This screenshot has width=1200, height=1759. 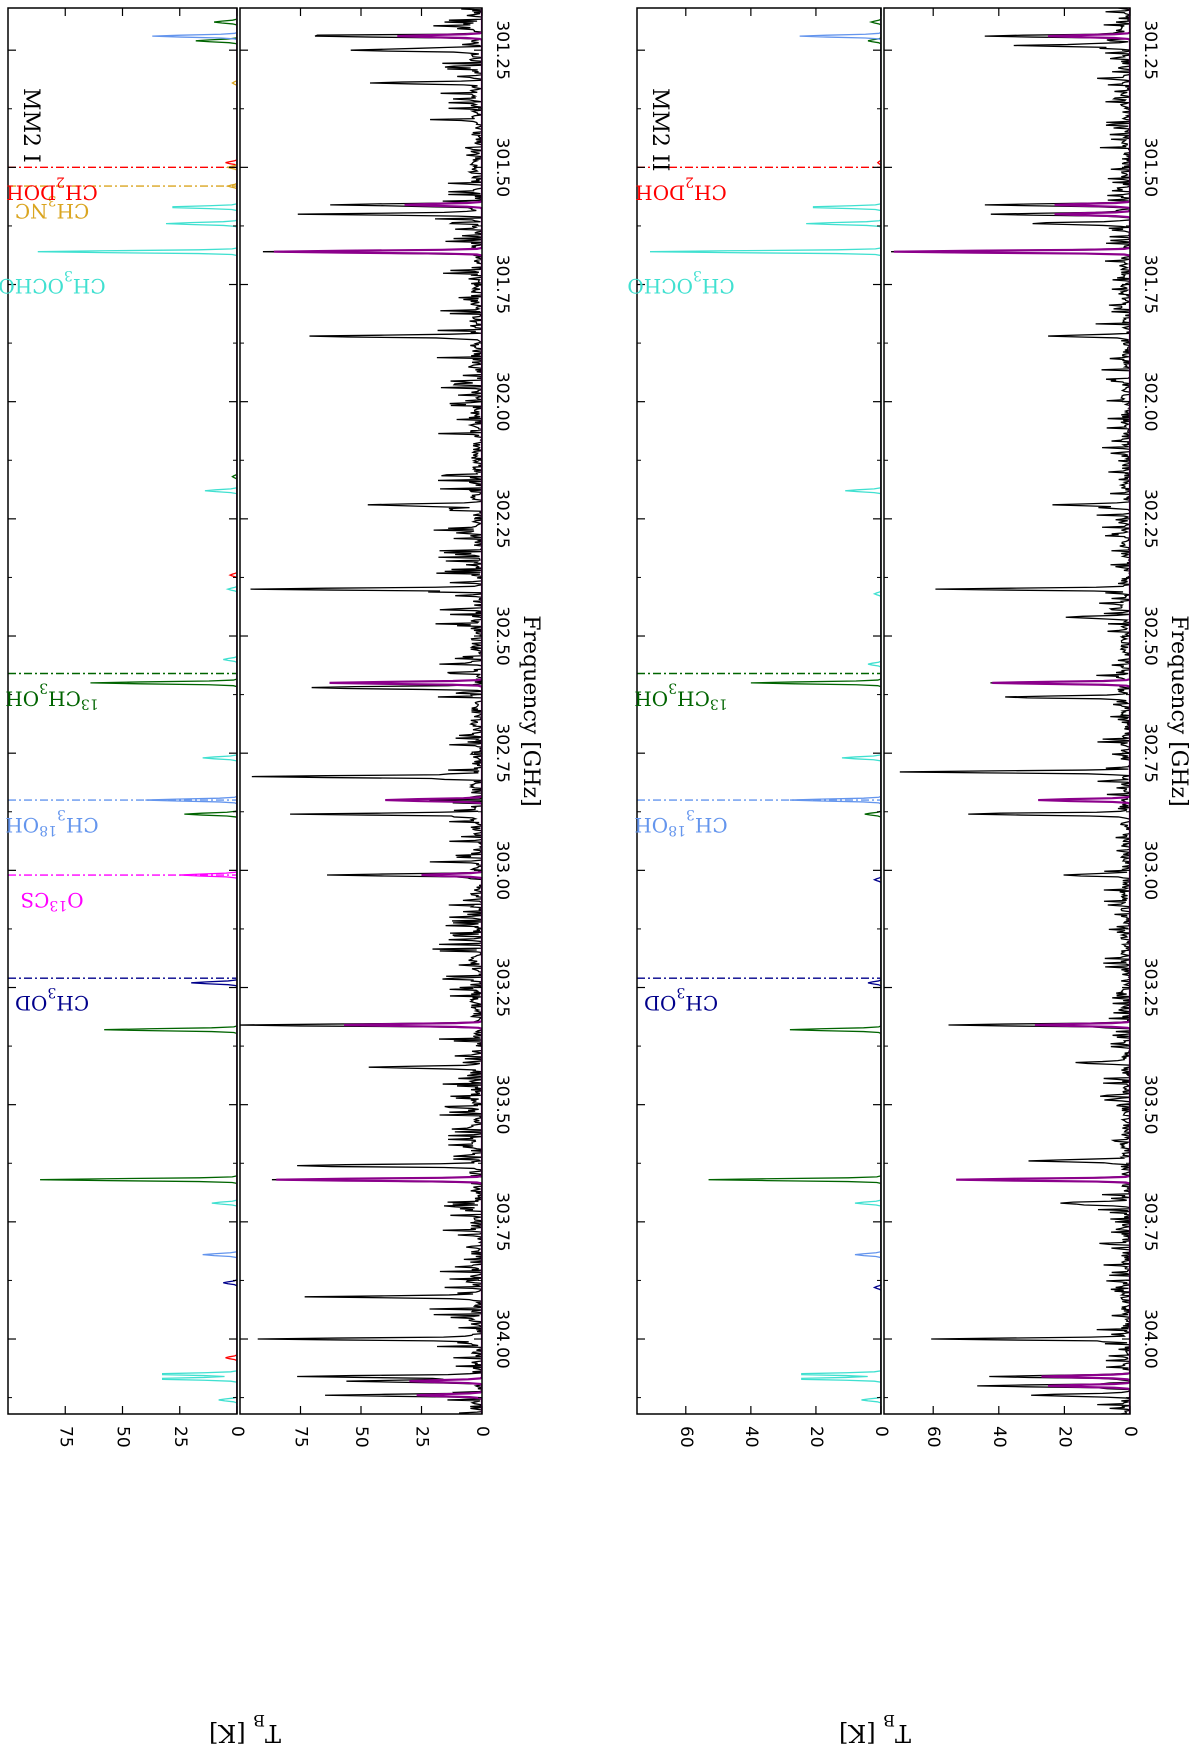 What do you see at coordinates (377, 711) in the screenshot?
I see `series-model` at bounding box center [377, 711].